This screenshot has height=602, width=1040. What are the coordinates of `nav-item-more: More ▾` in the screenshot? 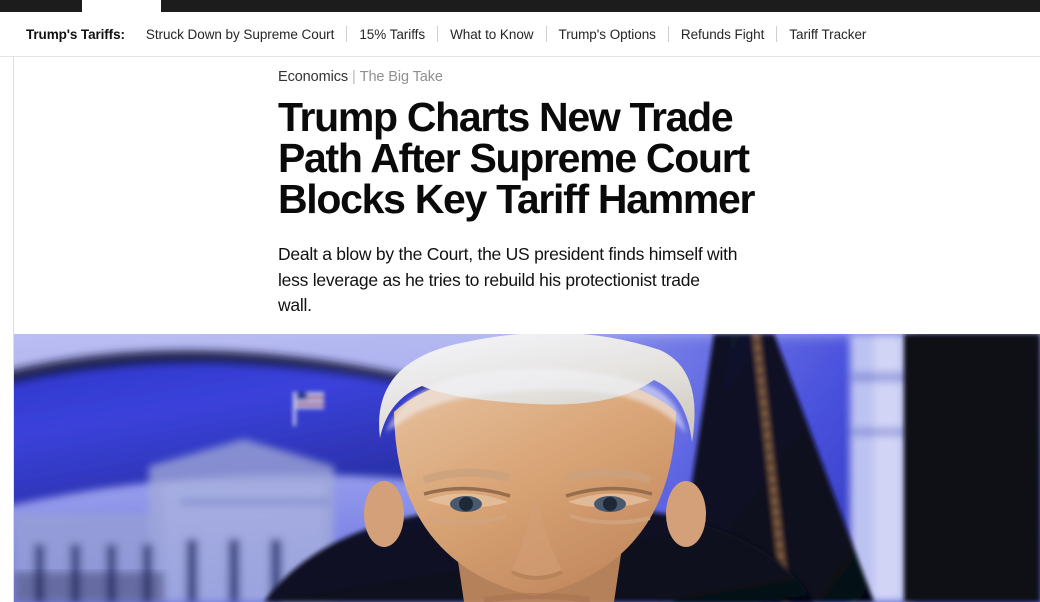 It's located at (716, 6).